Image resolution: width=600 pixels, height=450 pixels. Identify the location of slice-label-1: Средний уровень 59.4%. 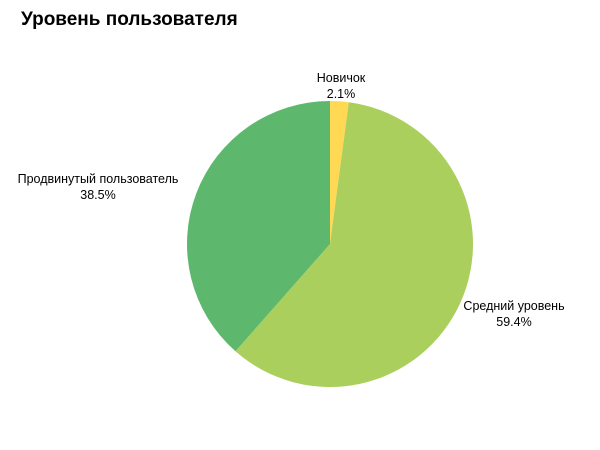
(513, 314).